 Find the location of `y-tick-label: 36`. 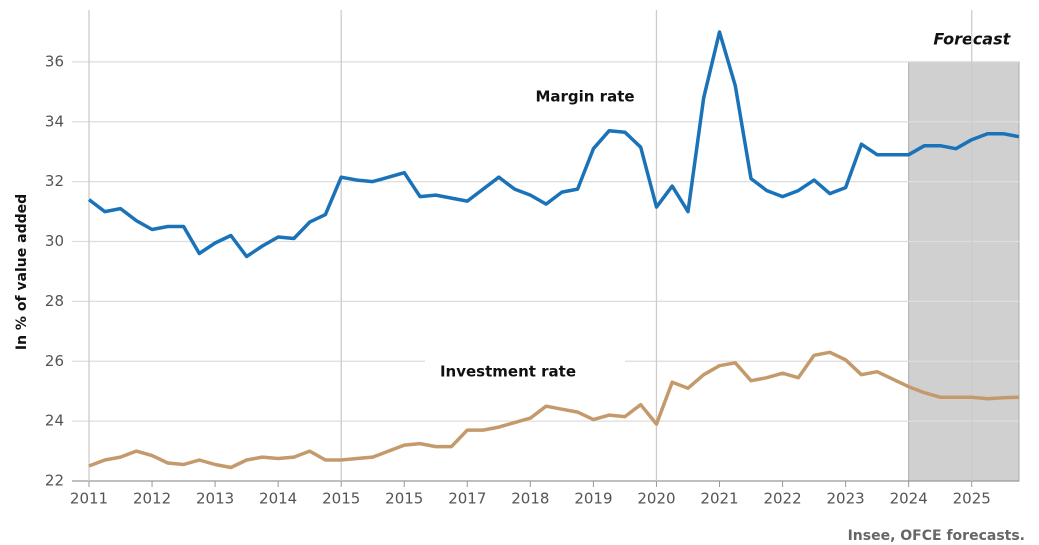

y-tick-label: 36 is located at coordinates (54, 61).